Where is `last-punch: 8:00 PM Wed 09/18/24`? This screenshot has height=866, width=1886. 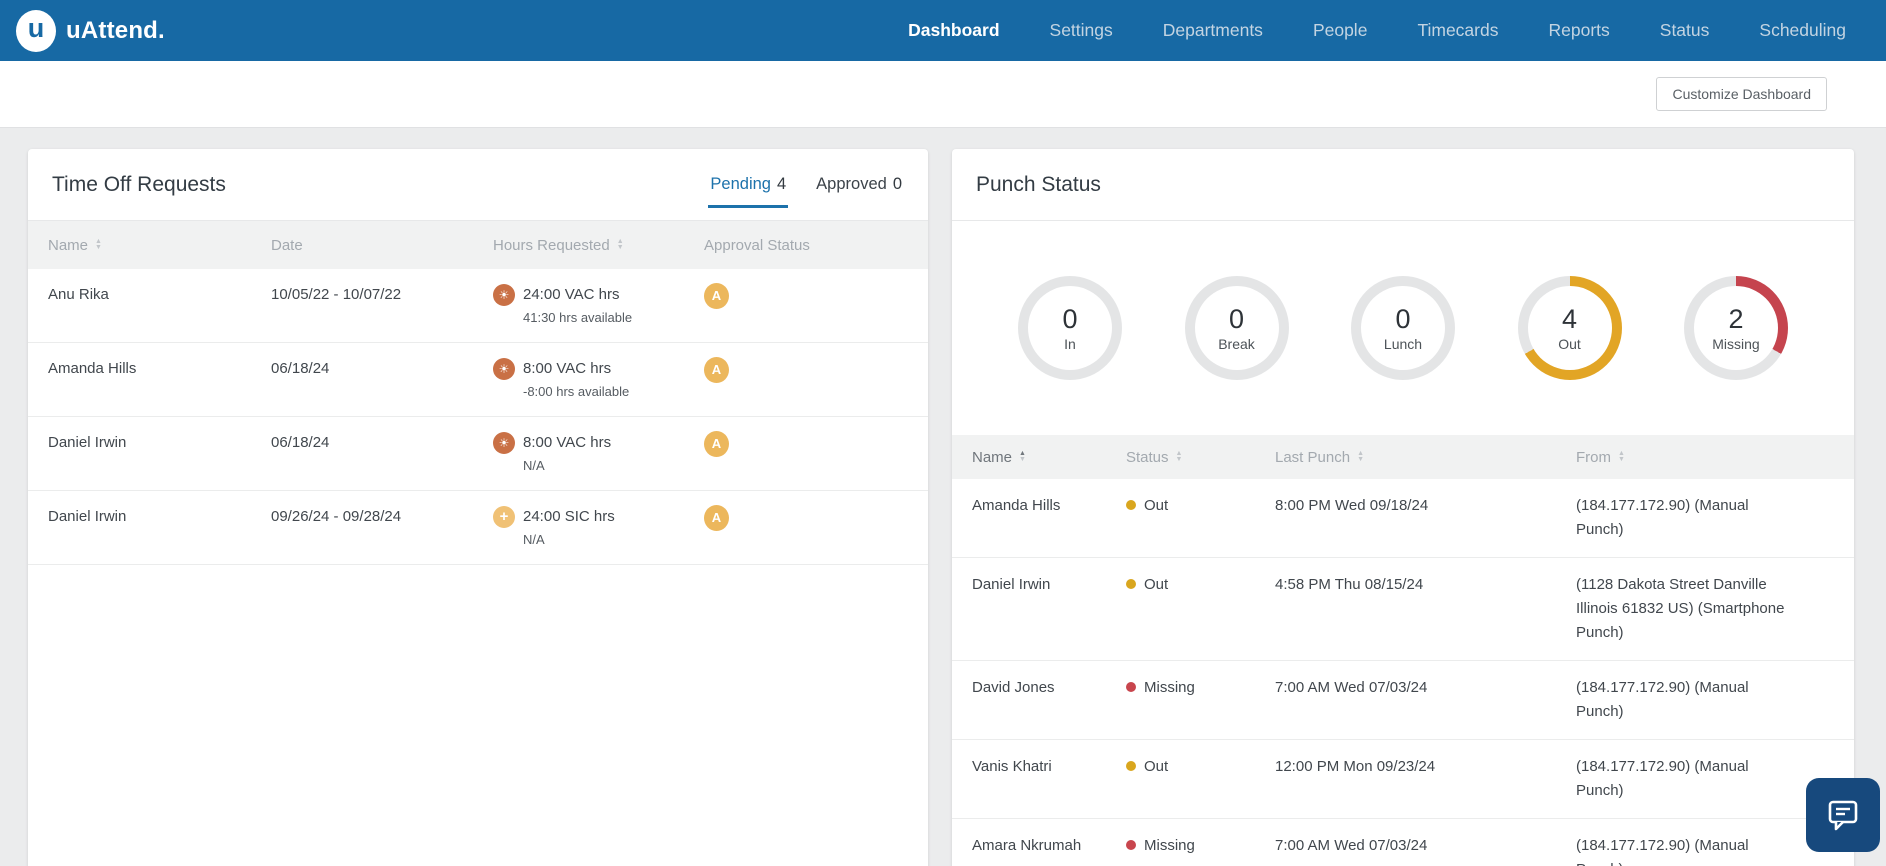 last-punch: 8:00 PM Wed 09/18/24 is located at coordinates (1352, 505).